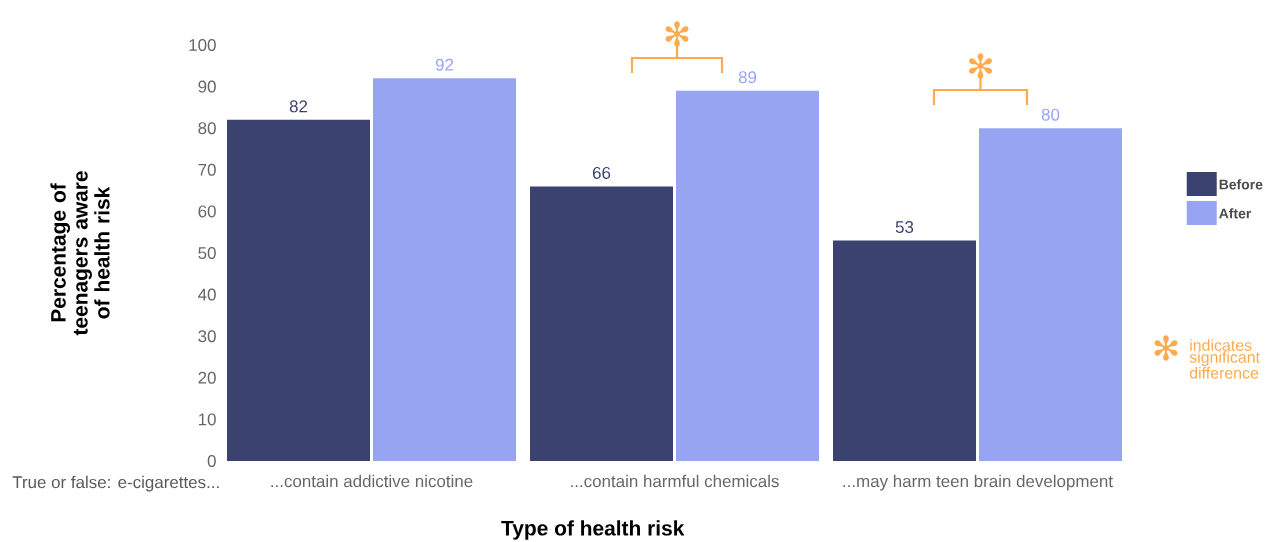 This screenshot has width=1276, height=542. Describe the element at coordinates (904, 226) in the screenshot. I see `data-label: 53` at that location.